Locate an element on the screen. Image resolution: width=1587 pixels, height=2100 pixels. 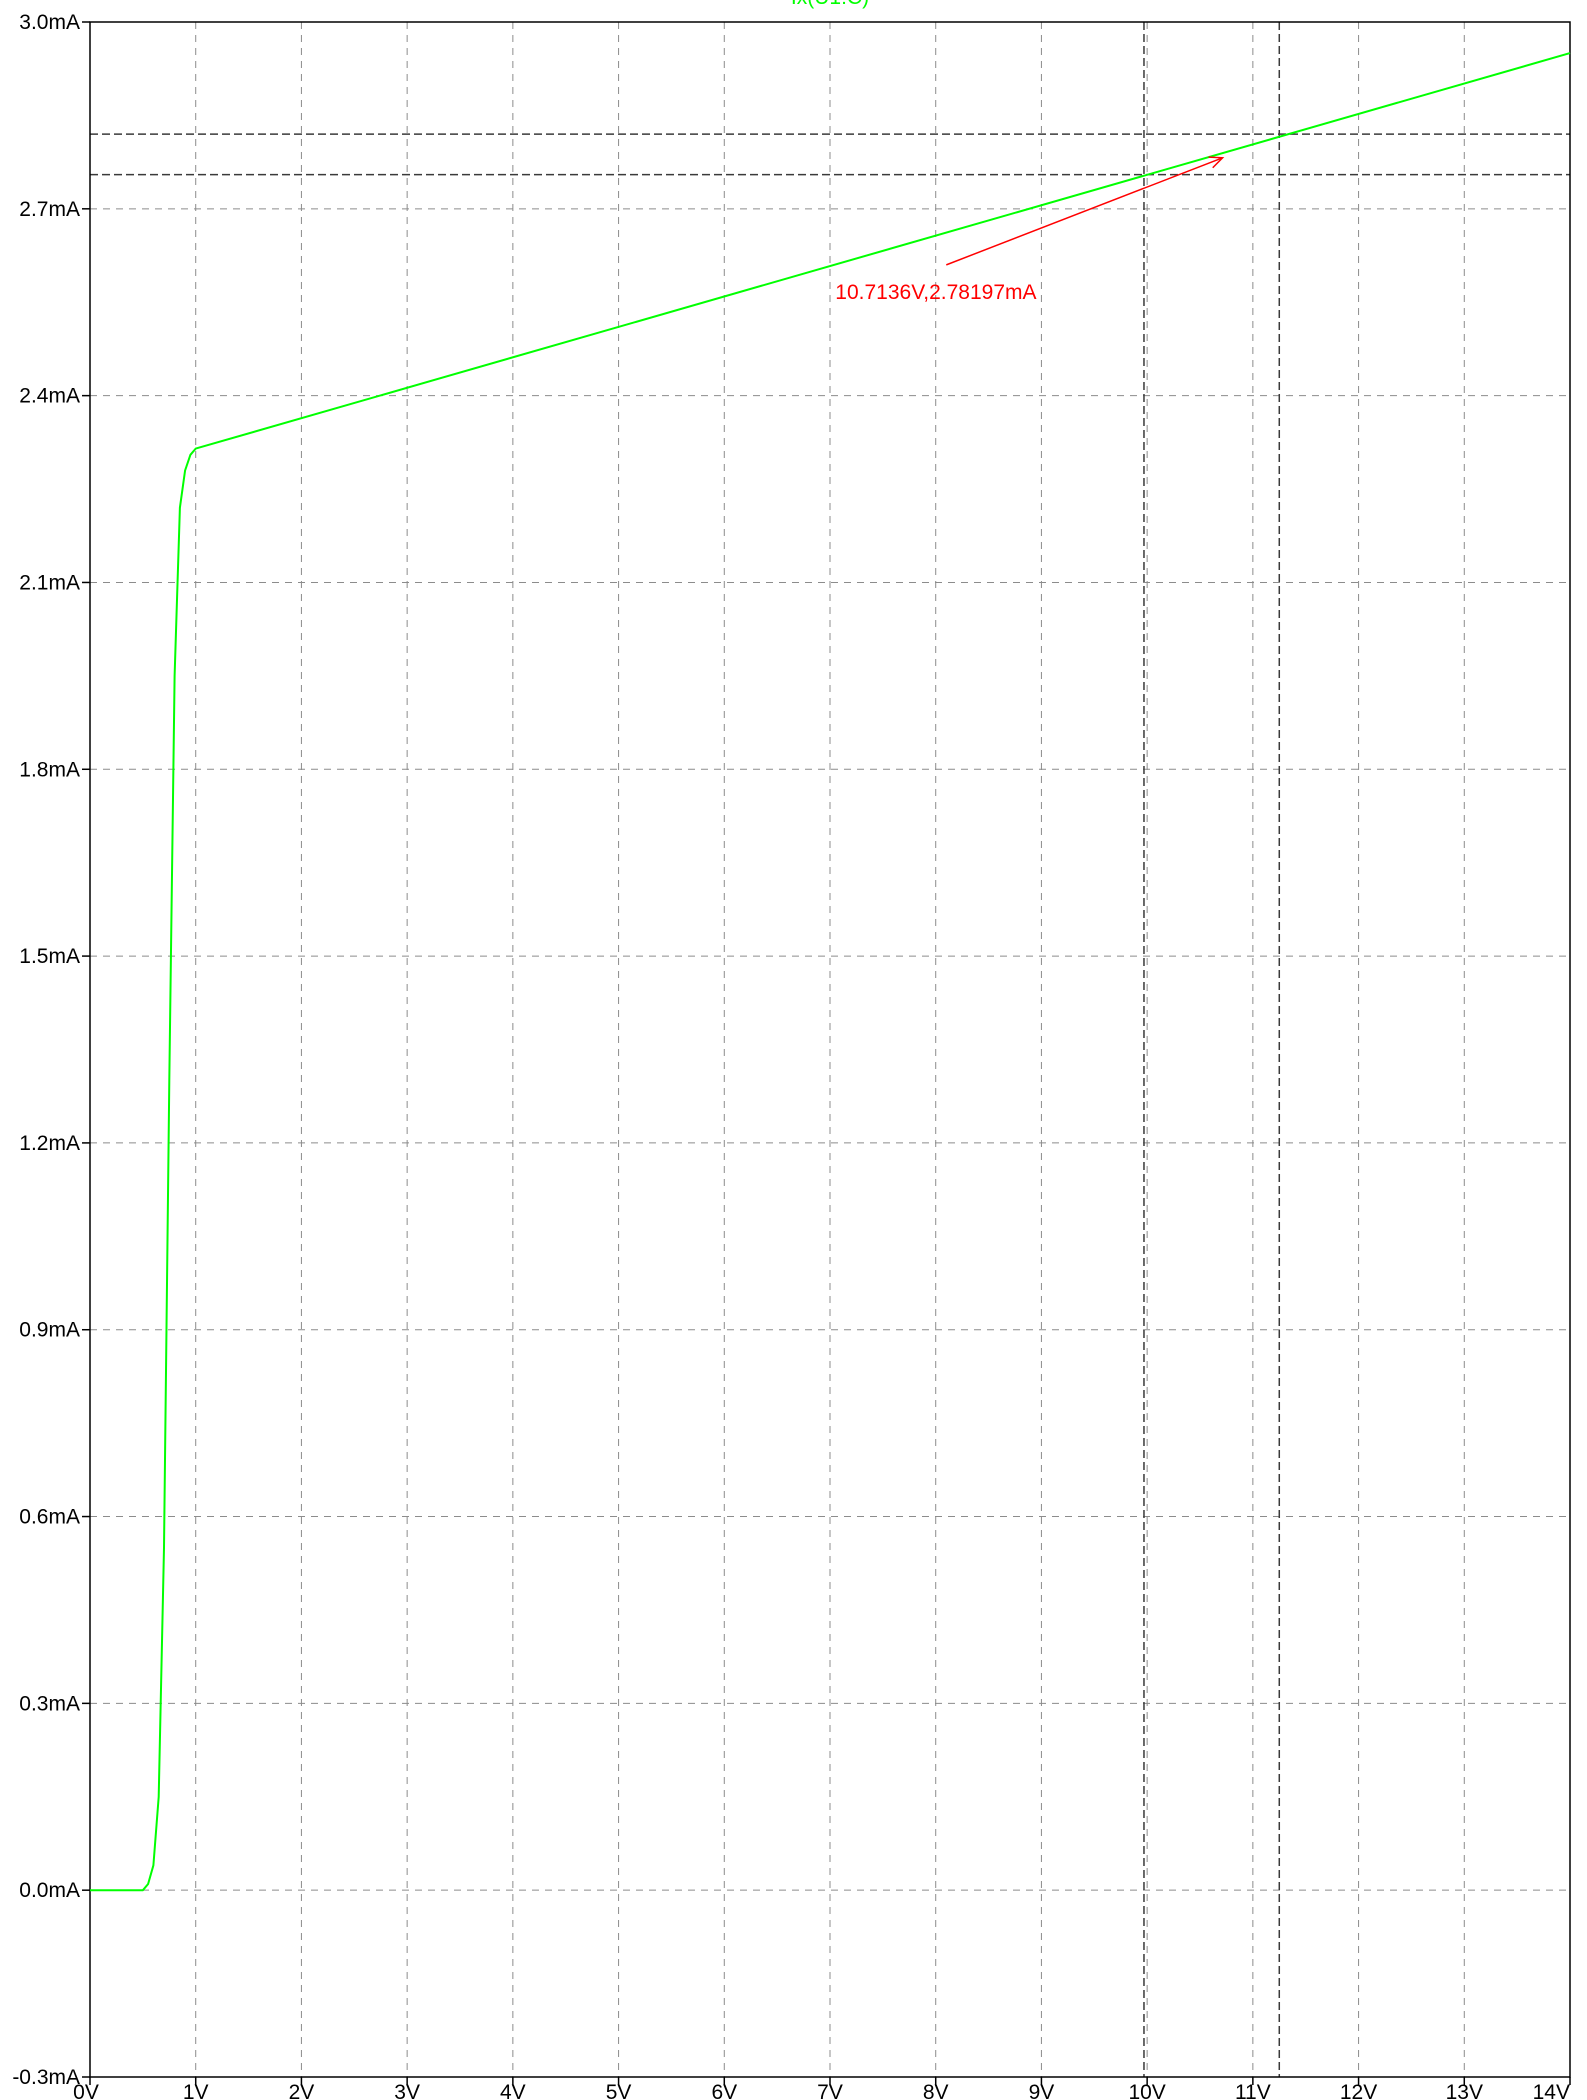
annotation-arrow is located at coordinates (1084, 211).